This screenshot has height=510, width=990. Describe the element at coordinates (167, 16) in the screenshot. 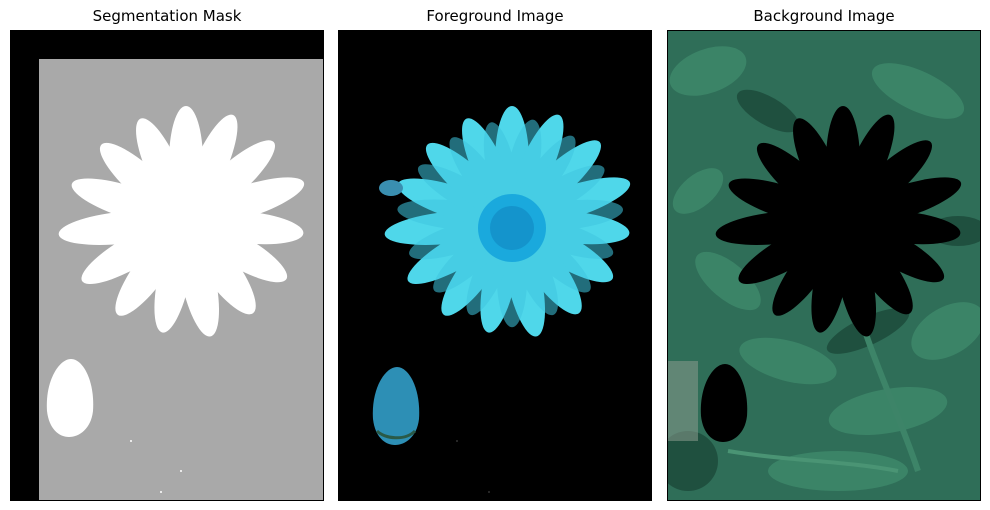

I see `panel-title: Segmentation Mask` at that location.